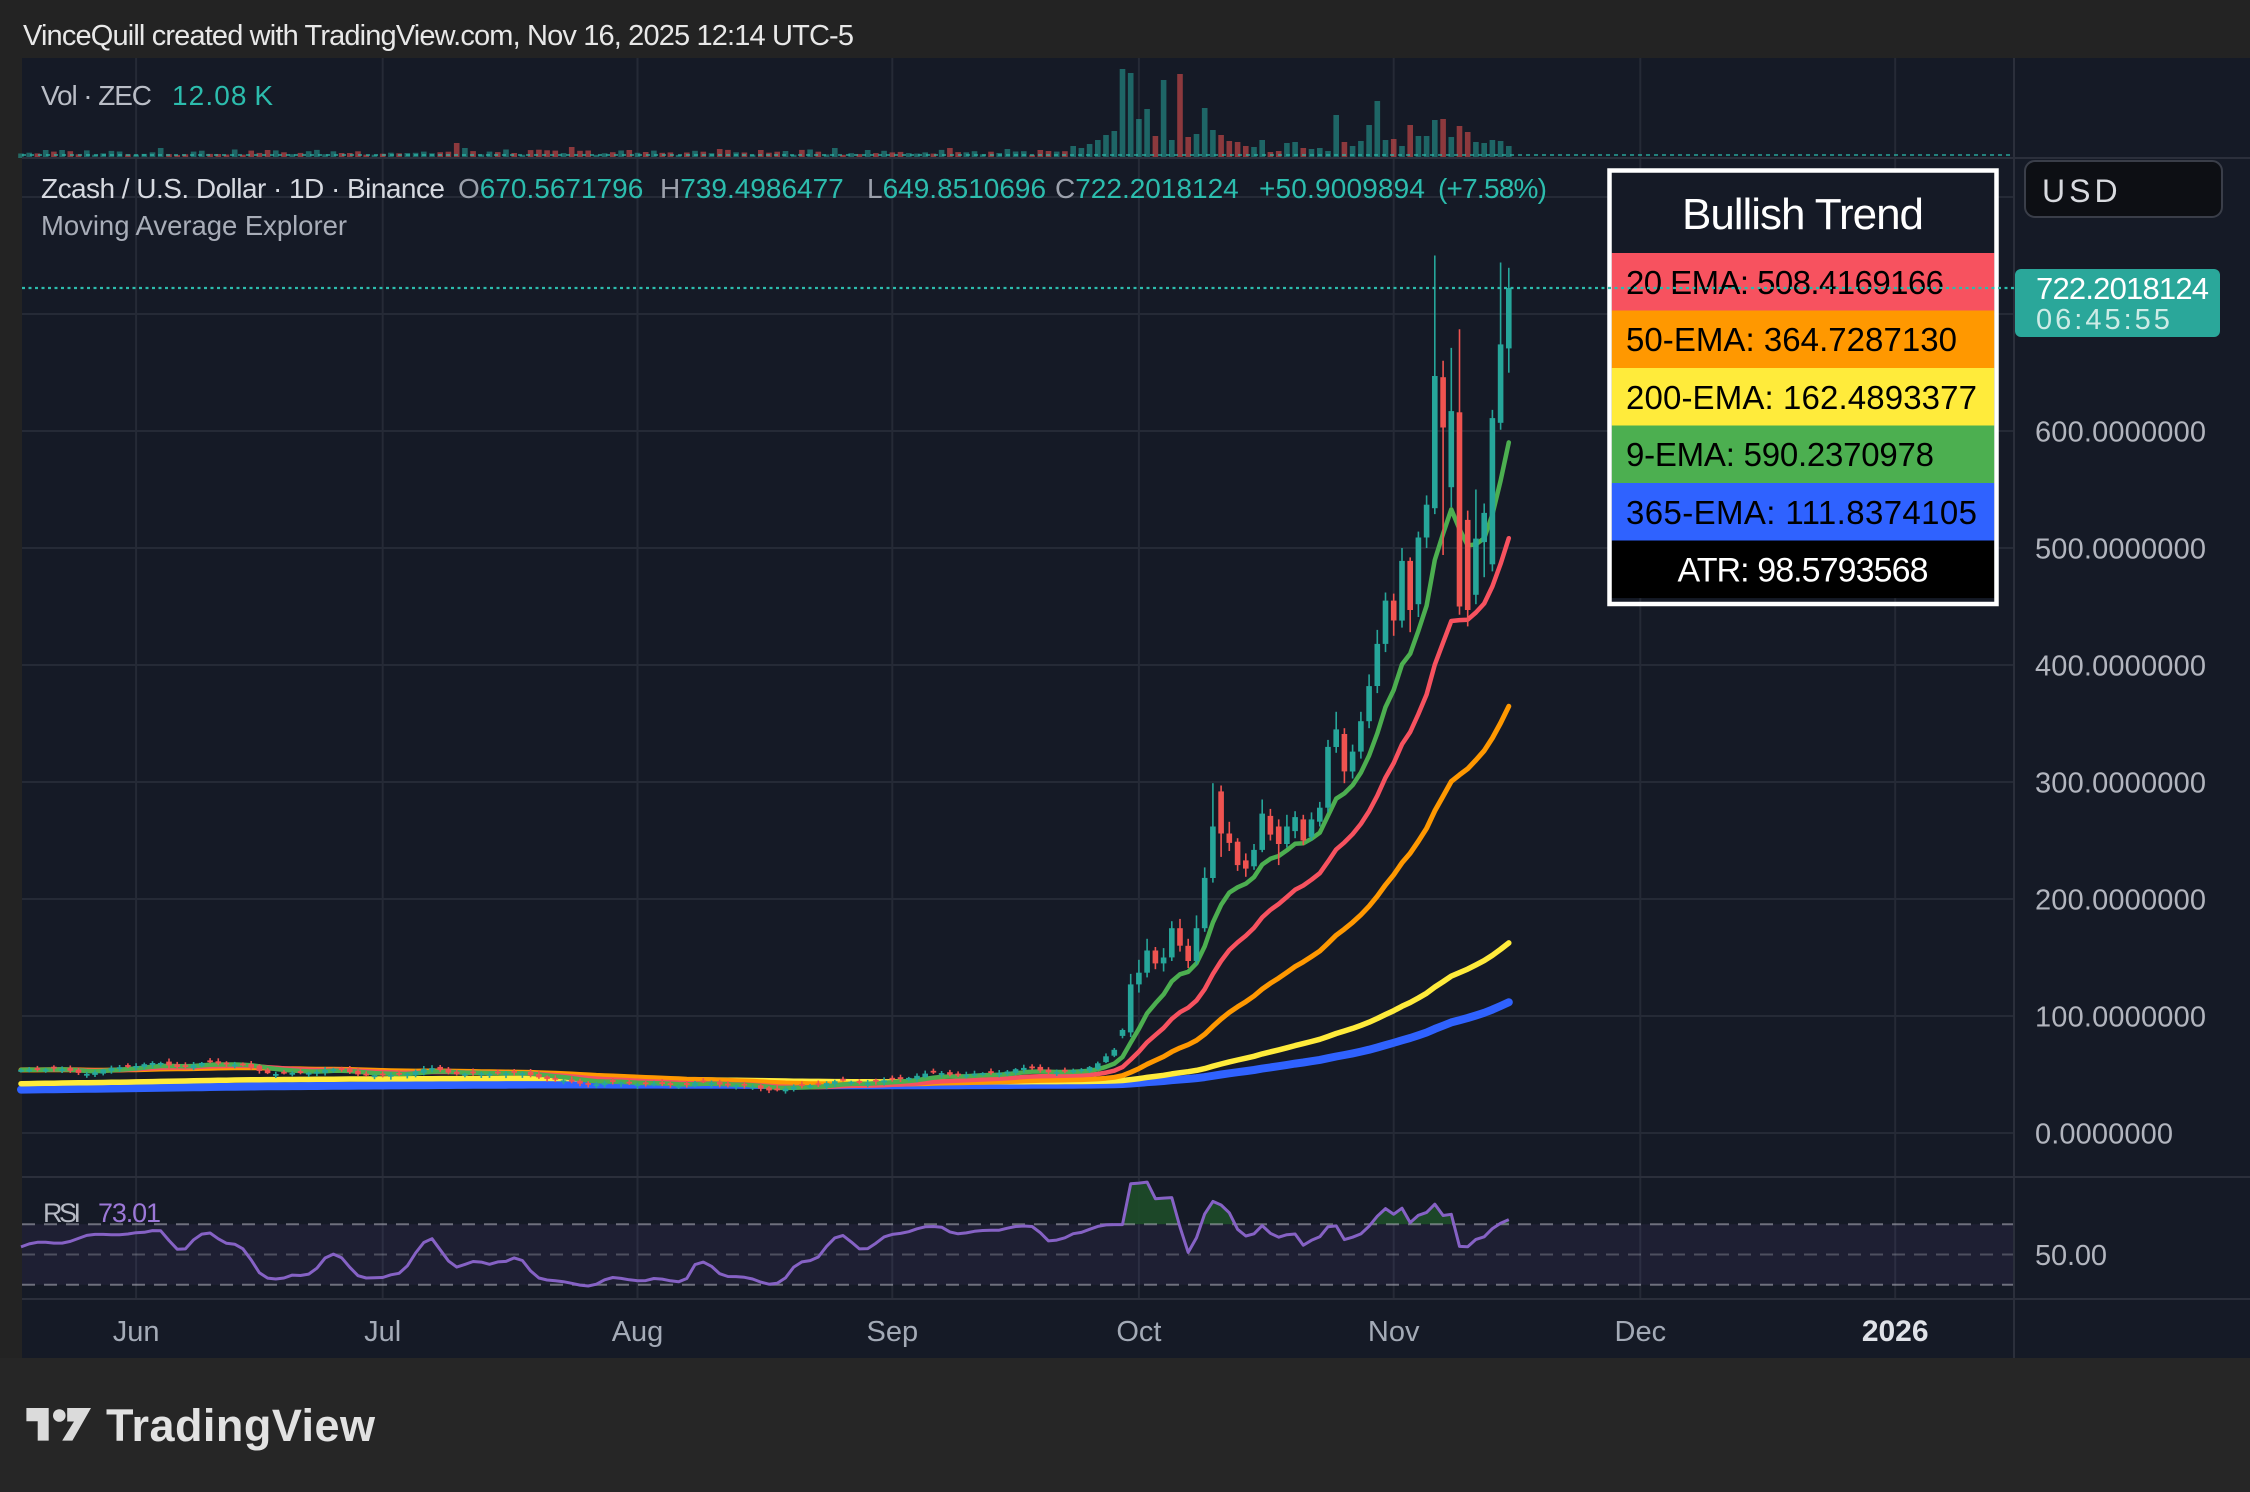 This screenshot has height=1492, width=2250. What do you see at coordinates (1895, 1331) in the screenshot?
I see `svg-text: 2026` at bounding box center [1895, 1331].